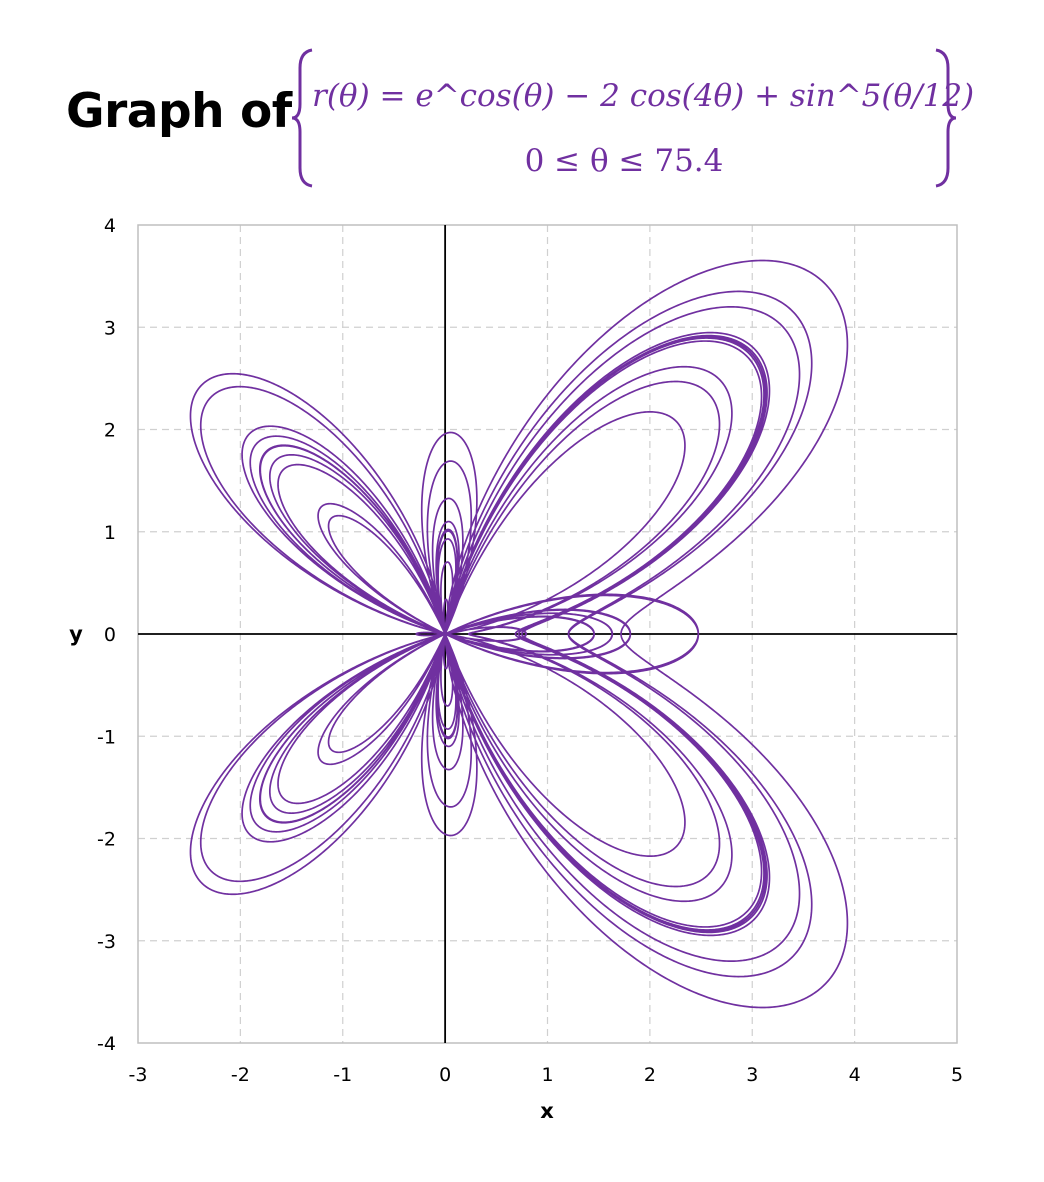 This screenshot has height=1182, width=1044. What do you see at coordinates (650, 1075) in the screenshot?
I see `x-tick-label: 2` at bounding box center [650, 1075].